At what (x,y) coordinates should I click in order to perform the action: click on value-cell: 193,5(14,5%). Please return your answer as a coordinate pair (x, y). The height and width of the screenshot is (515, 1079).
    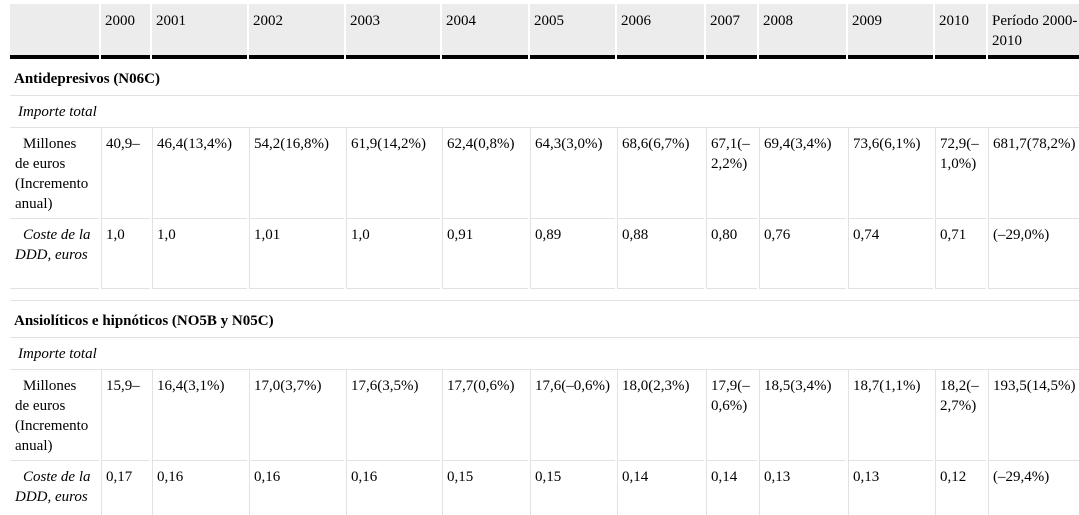
    Looking at the image, I should click on (1033, 415).